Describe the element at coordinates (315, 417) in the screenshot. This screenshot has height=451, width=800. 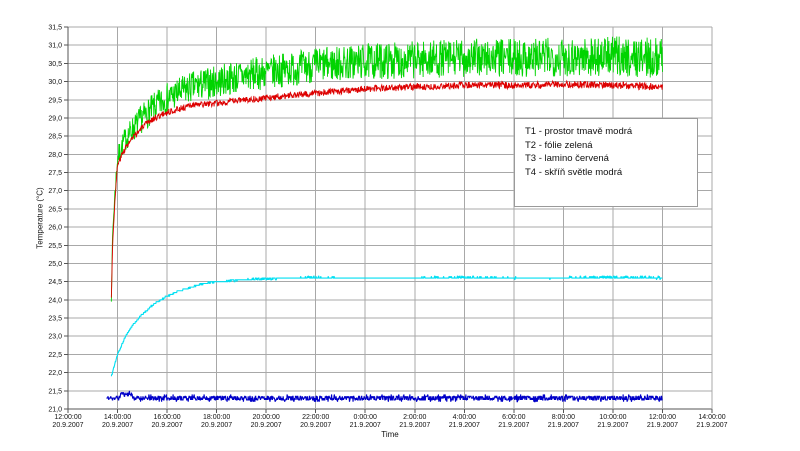
I see `svg-text: 22:00:00` at that location.